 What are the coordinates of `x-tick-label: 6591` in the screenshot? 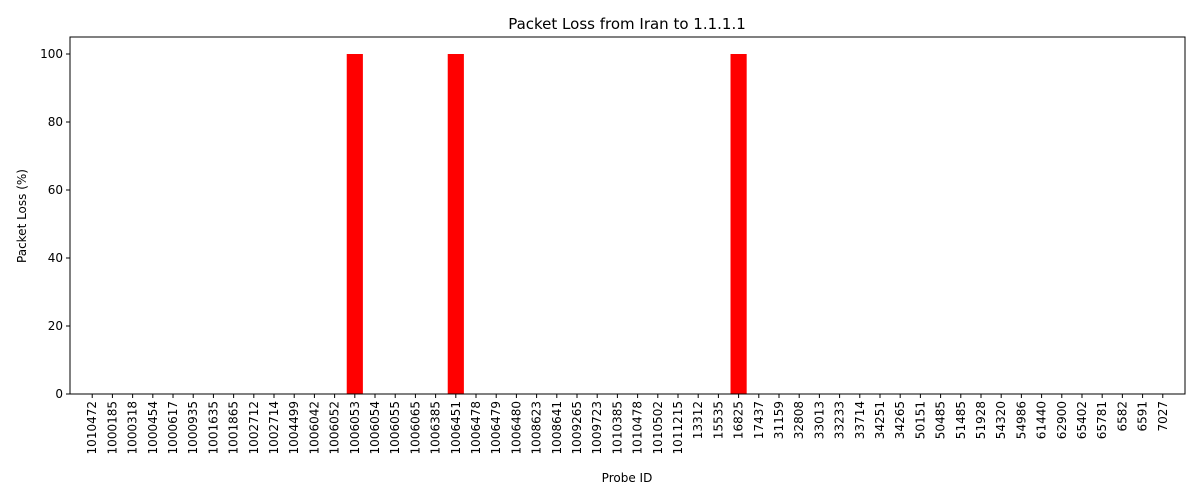 It's located at (1143, 416).